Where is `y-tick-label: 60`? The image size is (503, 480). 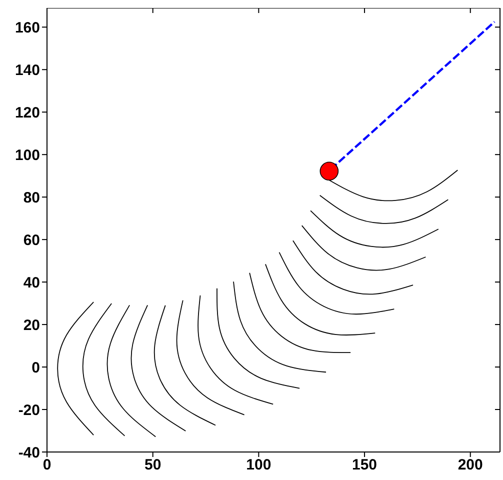
y-tick-label: 60 is located at coordinates (31, 240).